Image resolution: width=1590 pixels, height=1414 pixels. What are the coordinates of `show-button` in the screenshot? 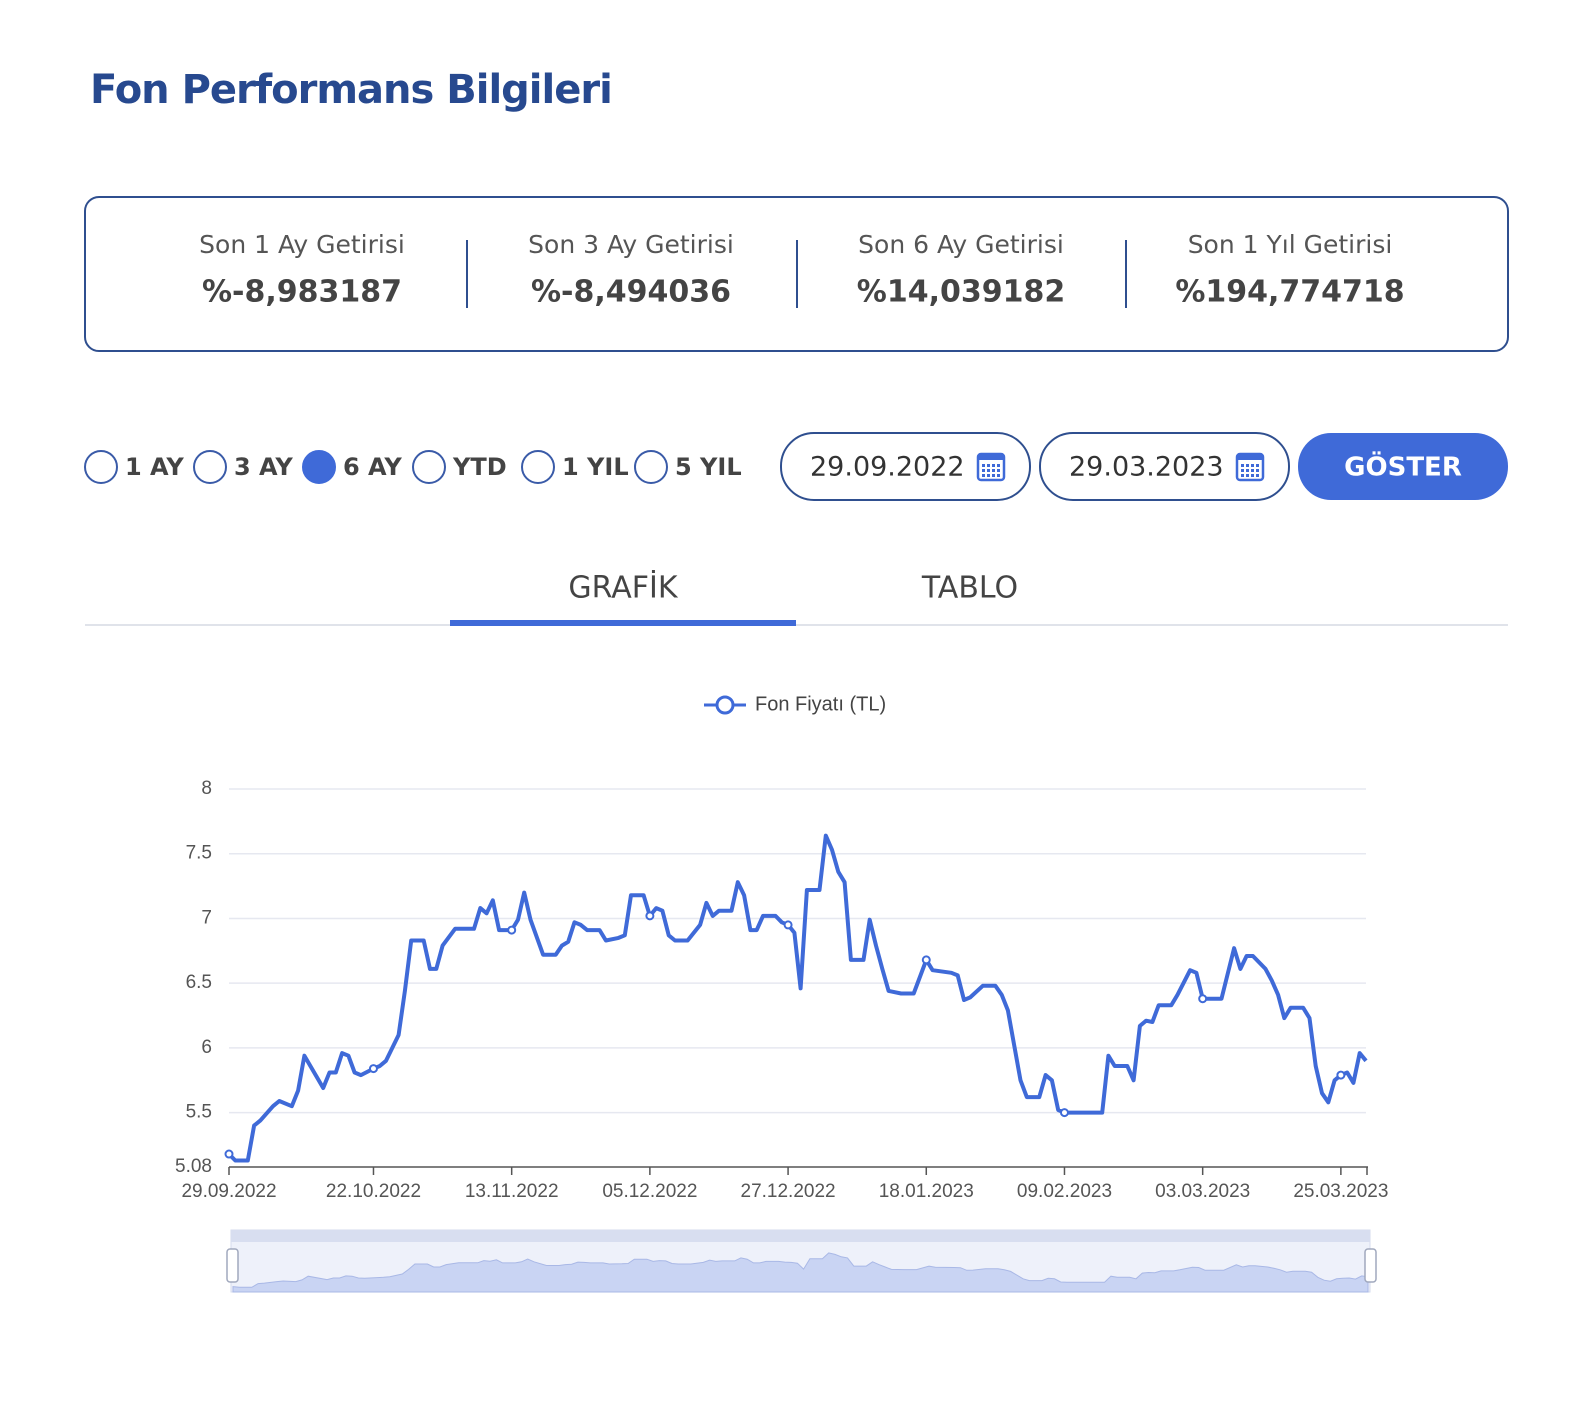 It's located at (1403, 466).